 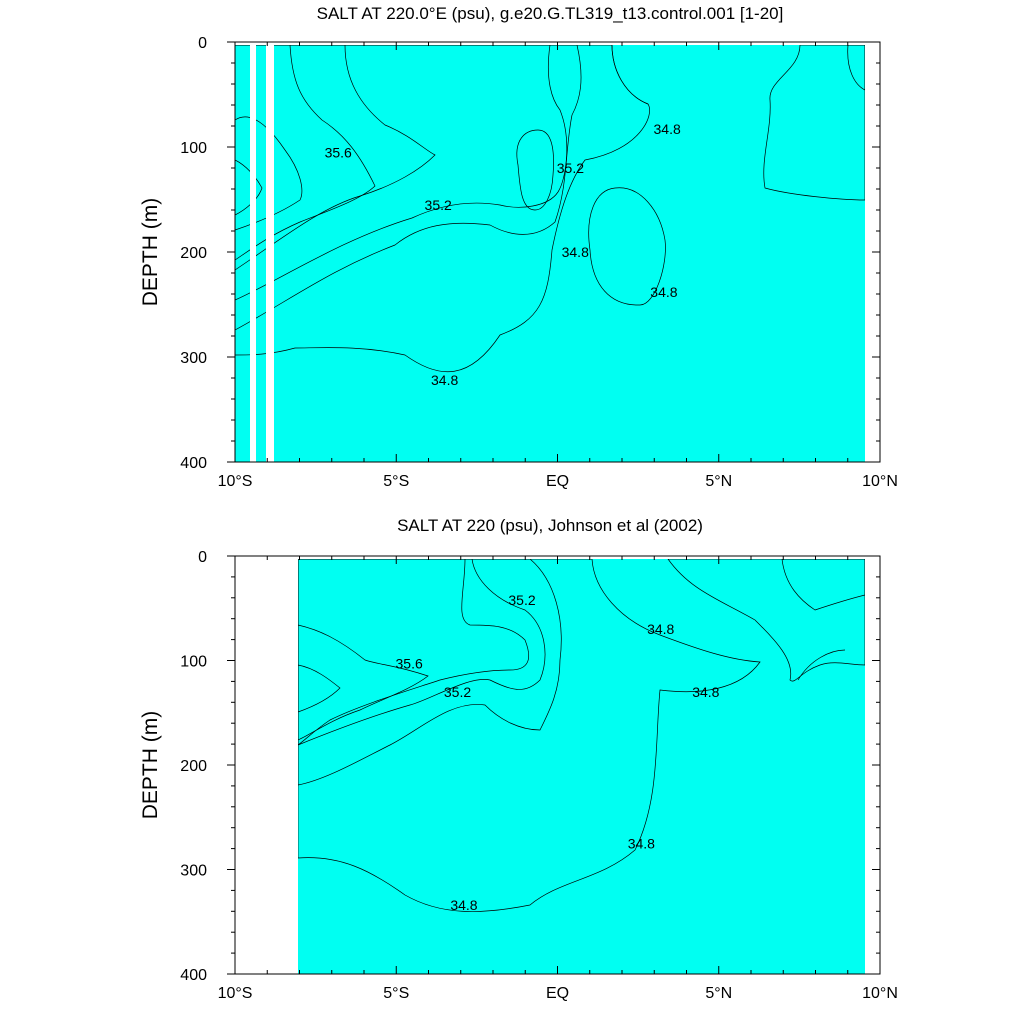 I want to click on fill-35.4-blob, so click(x=535, y=170).